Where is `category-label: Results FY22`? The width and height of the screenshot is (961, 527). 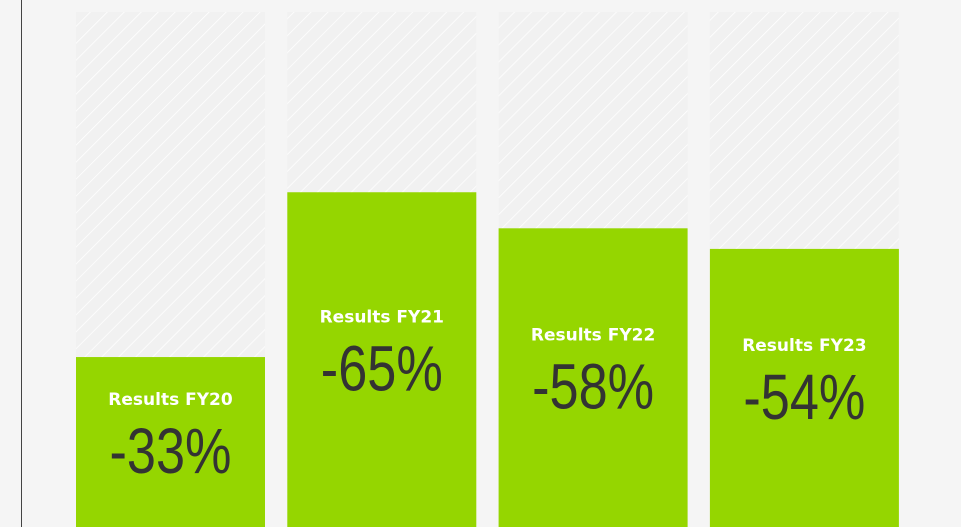
category-label: Results FY22 is located at coordinates (593, 336).